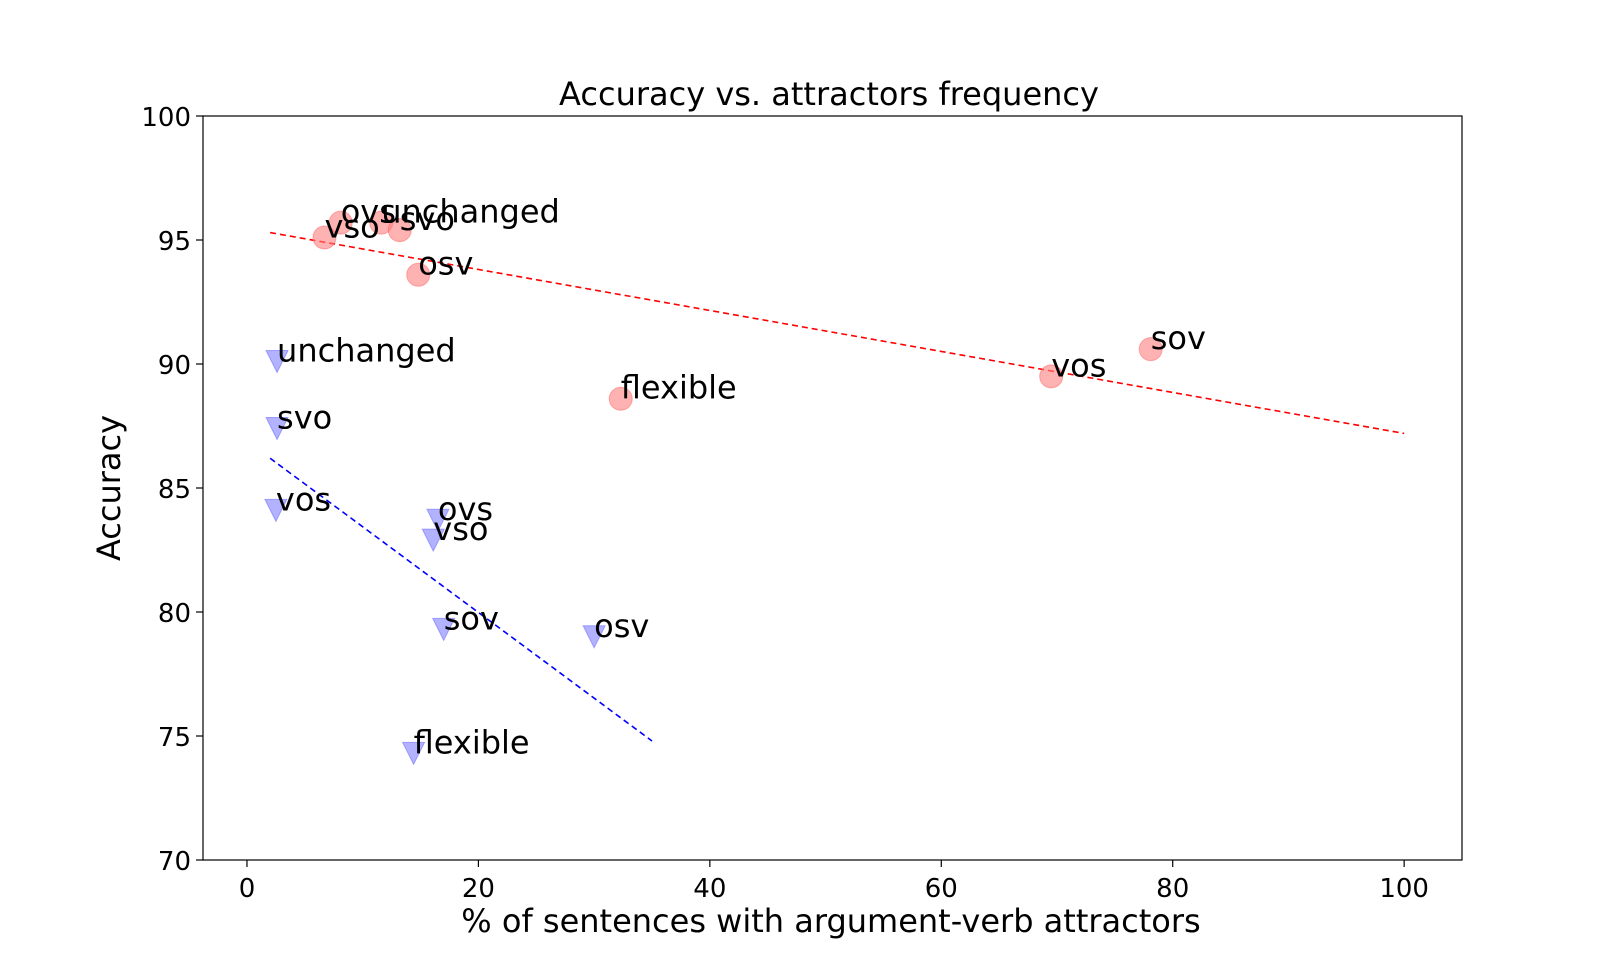 Image resolution: width=1613 pixels, height=961 pixels. Describe the element at coordinates (174, 366) in the screenshot. I see `y-tick-label: 90` at that location.